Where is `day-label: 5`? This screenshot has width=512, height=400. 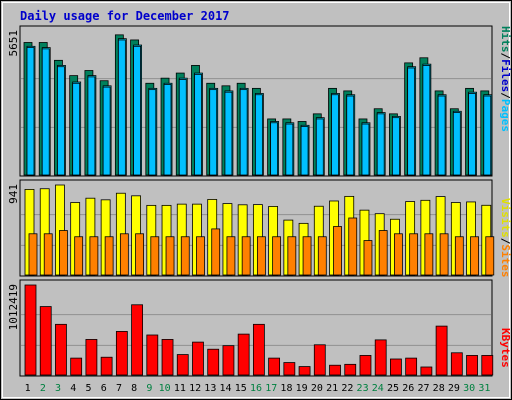 day-label: 5 is located at coordinates (89, 388).